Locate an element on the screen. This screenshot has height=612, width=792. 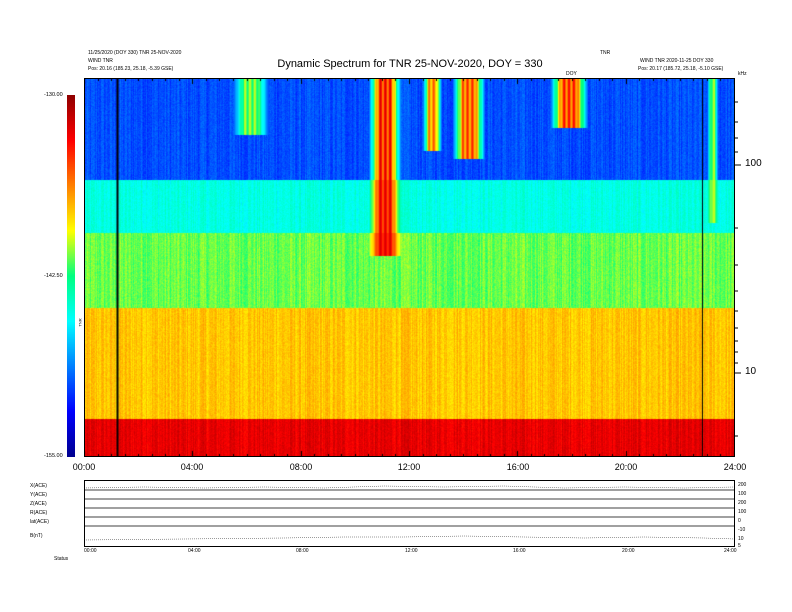
x-tick-1: 04:00 is located at coordinates (192, 467).